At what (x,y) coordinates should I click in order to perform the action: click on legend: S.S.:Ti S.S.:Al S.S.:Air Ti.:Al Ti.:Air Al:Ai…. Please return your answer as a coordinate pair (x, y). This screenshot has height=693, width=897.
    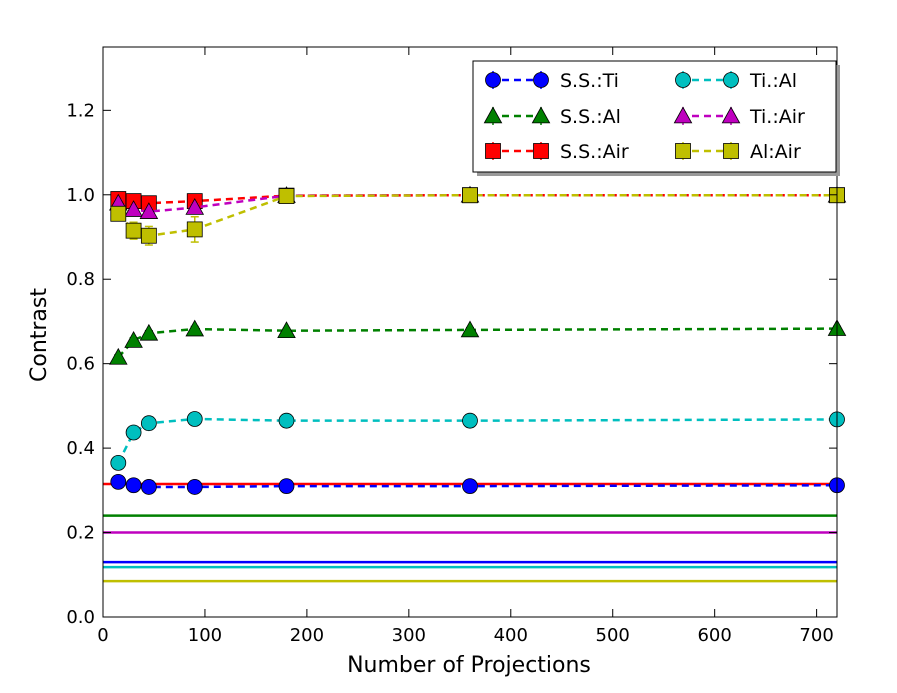
    Looking at the image, I should click on (656, 118).